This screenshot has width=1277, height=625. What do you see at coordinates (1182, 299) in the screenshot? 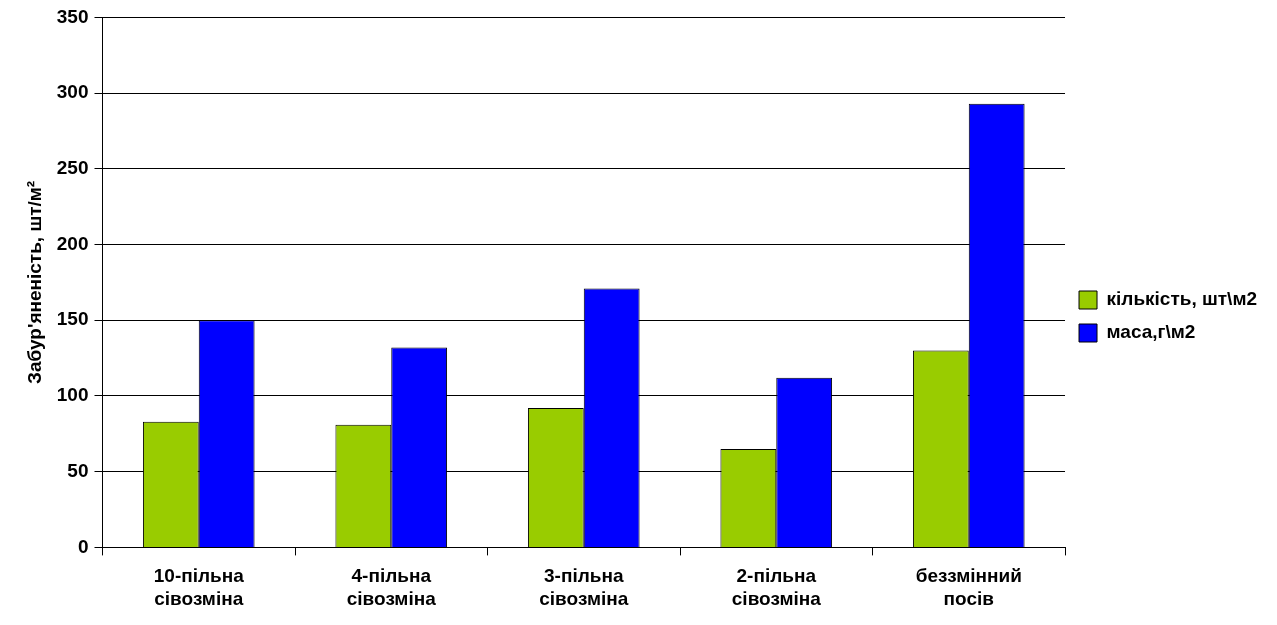
I see `legend-label: кількість, шт\м2` at bounding box center [1182, 299].